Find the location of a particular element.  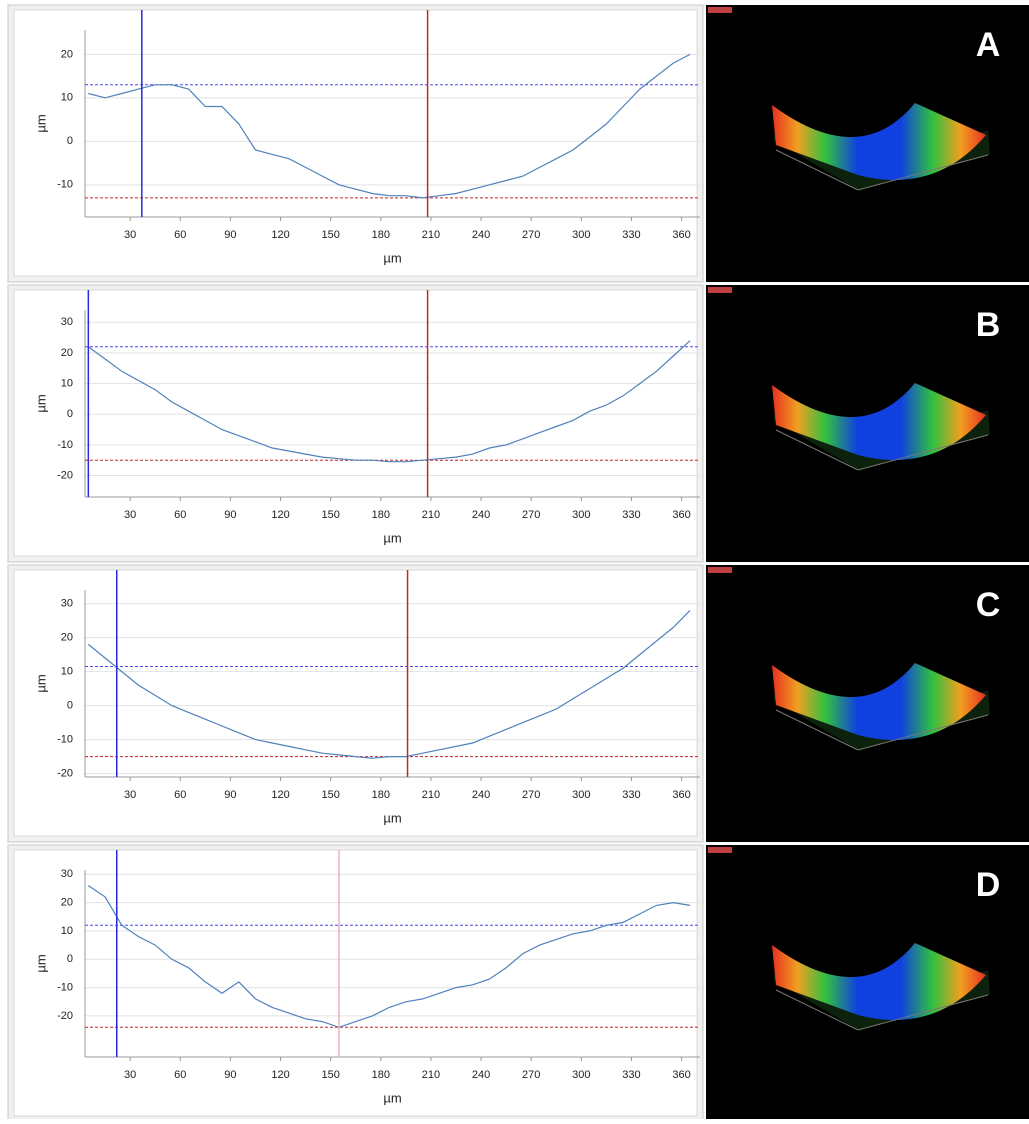

panel-label: D is located at coordinates (988, 885).